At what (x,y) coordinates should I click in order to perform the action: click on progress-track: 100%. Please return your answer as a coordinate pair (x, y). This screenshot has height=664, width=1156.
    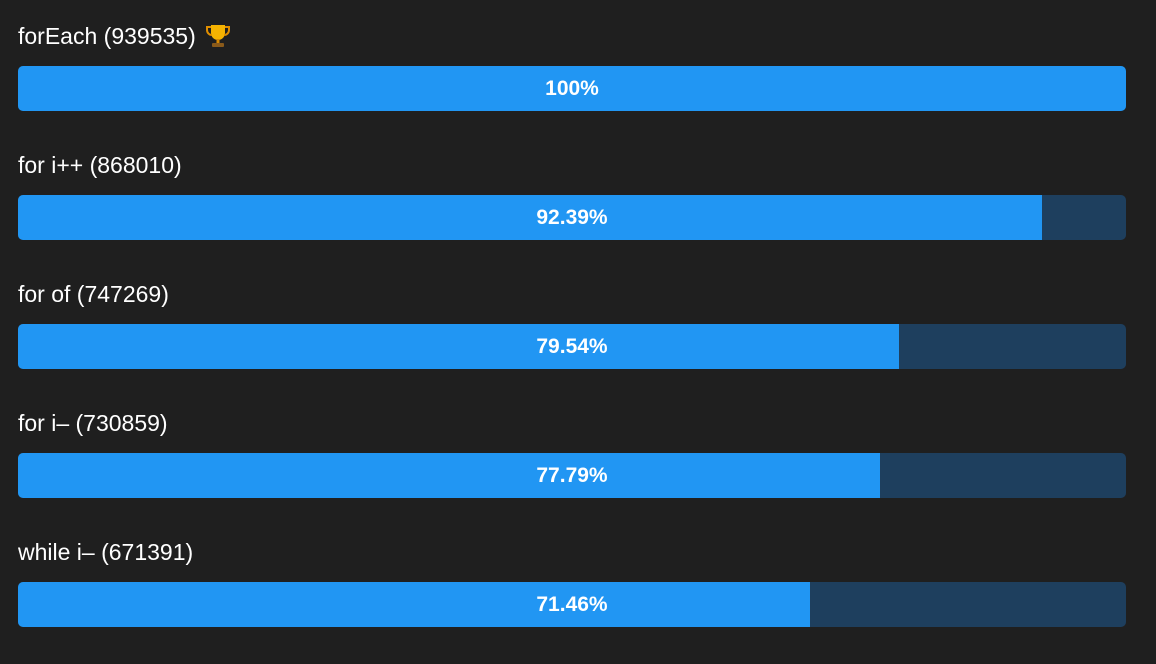
    Looking at the image, I should click on (572, 88).